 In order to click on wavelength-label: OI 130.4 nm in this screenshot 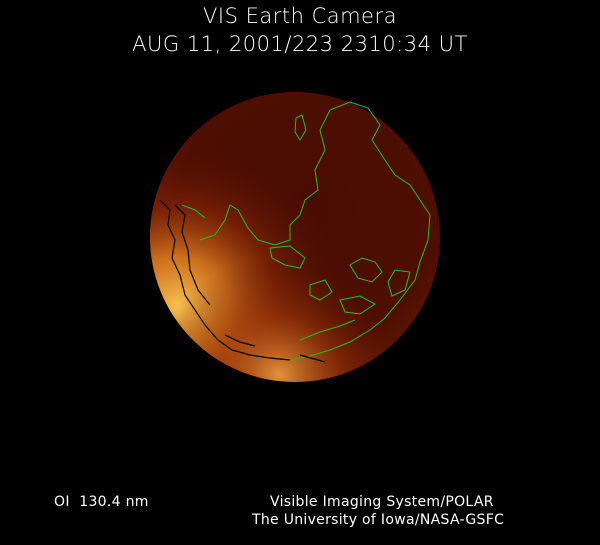, I will do `click(101, 502)`.